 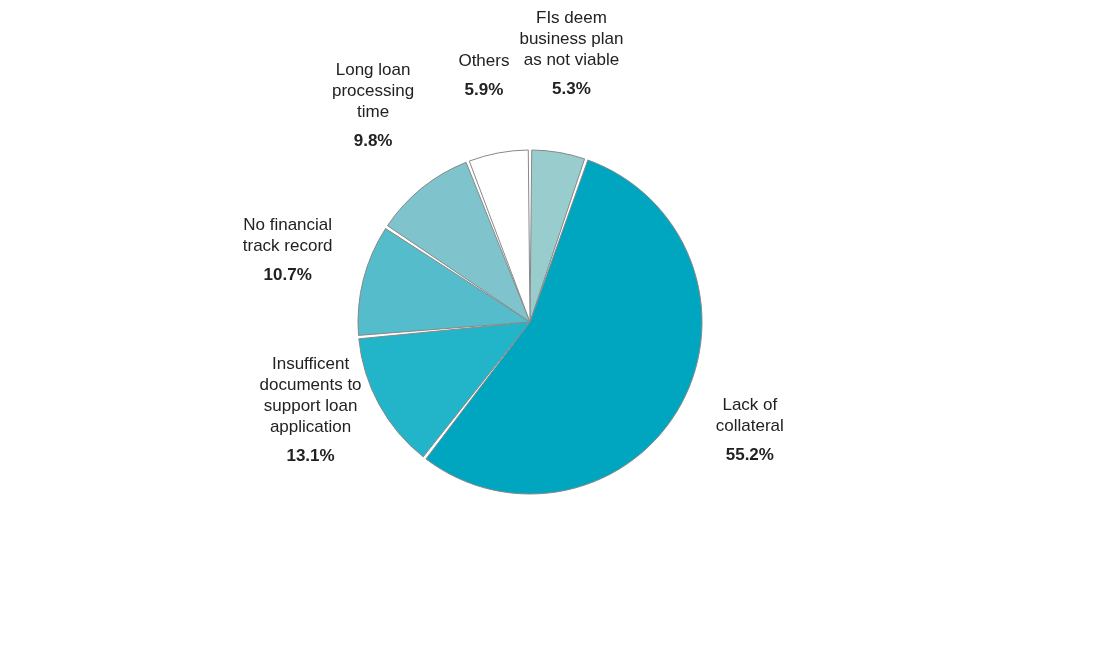 What do you see at coordinates (571, 39) in the screenshot?
I see `slice-label: FIs deem business plan as not viable` at bounding box center [571, 39].